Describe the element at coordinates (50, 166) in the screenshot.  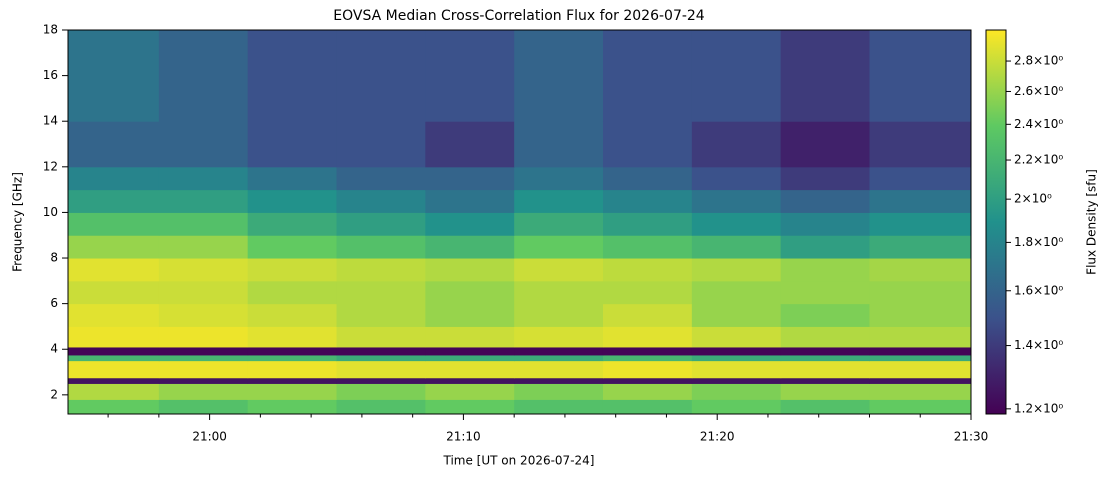
I see `y-tick-label: 12` at that location.